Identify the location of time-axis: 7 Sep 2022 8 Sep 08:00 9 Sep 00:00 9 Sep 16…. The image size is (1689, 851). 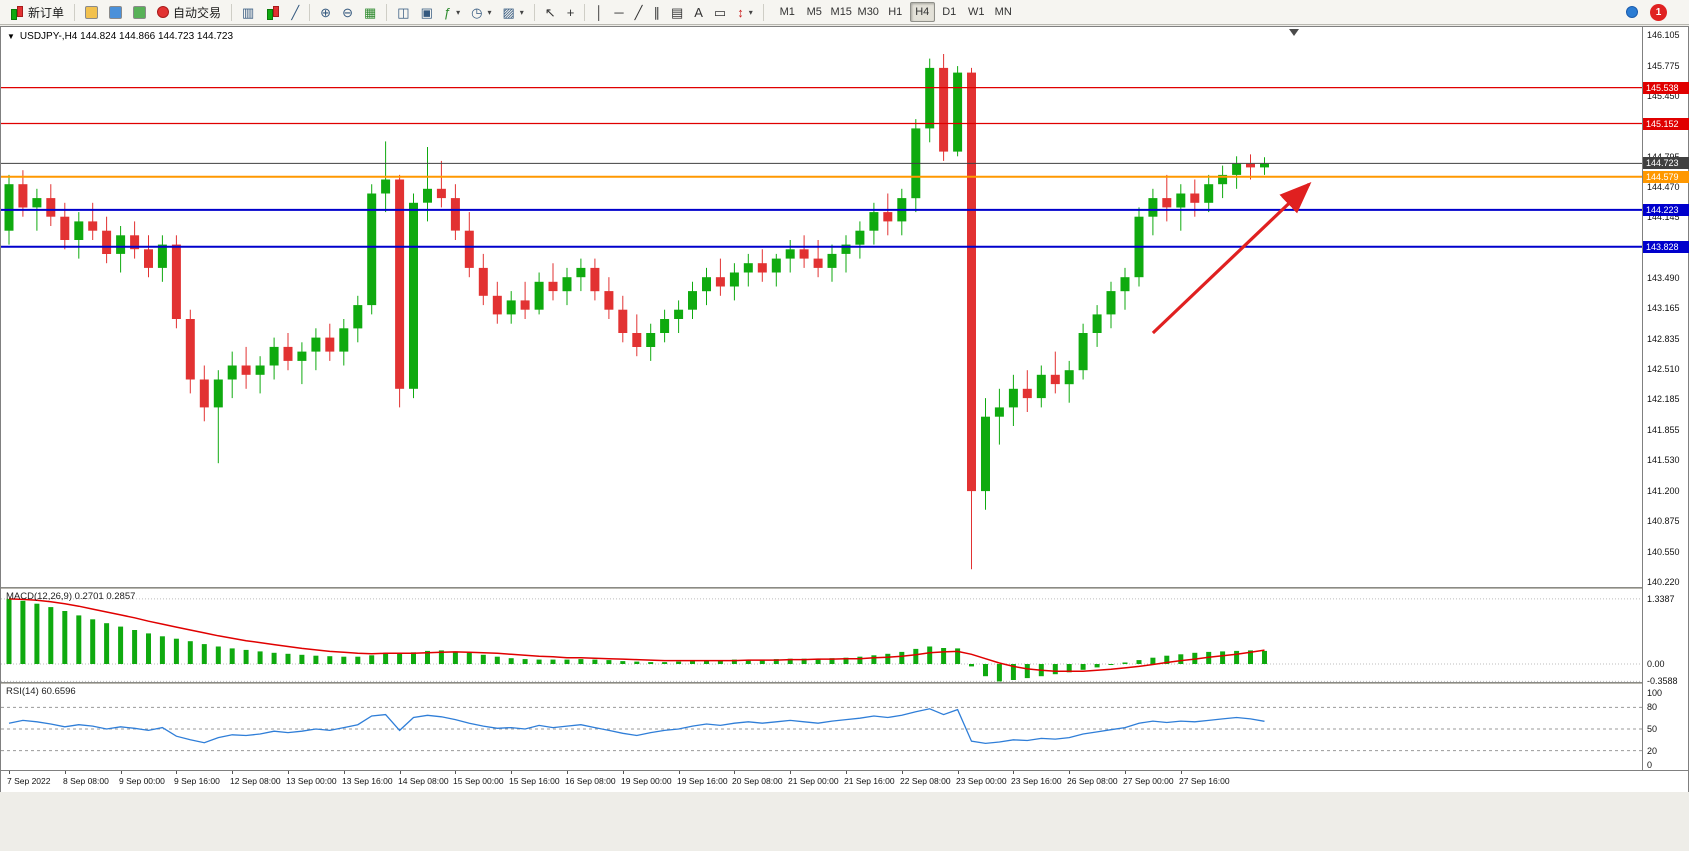
(844, 781).